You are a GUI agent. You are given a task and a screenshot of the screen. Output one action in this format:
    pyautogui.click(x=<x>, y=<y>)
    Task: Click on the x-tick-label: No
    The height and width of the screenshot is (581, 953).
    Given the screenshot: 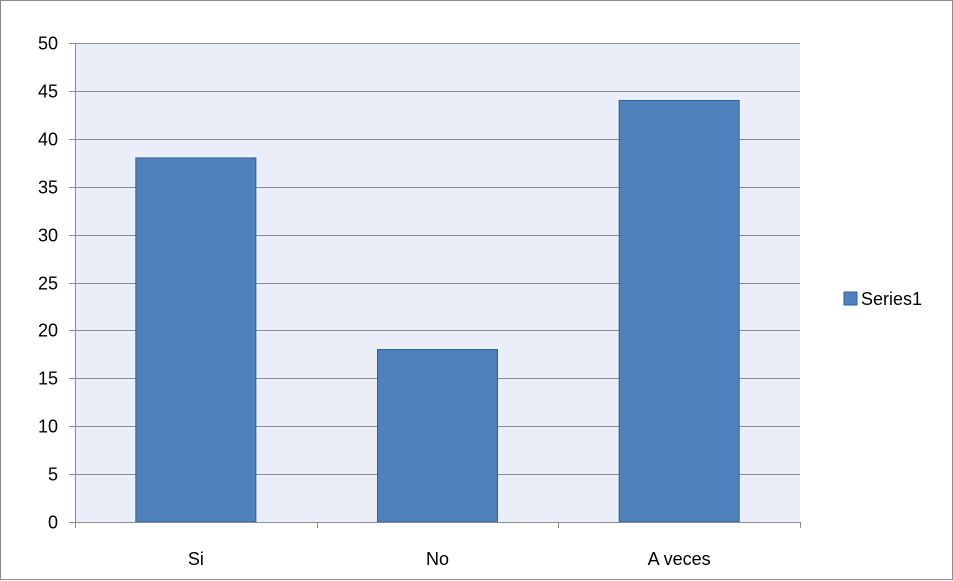 What is the action you would take?
    pyautogui.click(x=437, y=559)
    